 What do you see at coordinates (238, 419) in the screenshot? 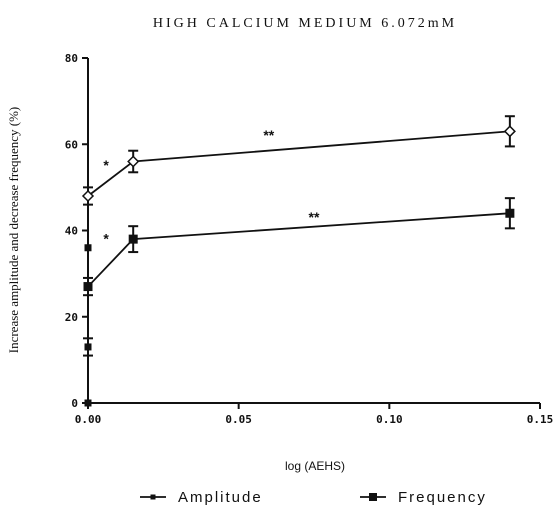
I see `x-tick-label: 0.05` at bounding box center [238, 419].